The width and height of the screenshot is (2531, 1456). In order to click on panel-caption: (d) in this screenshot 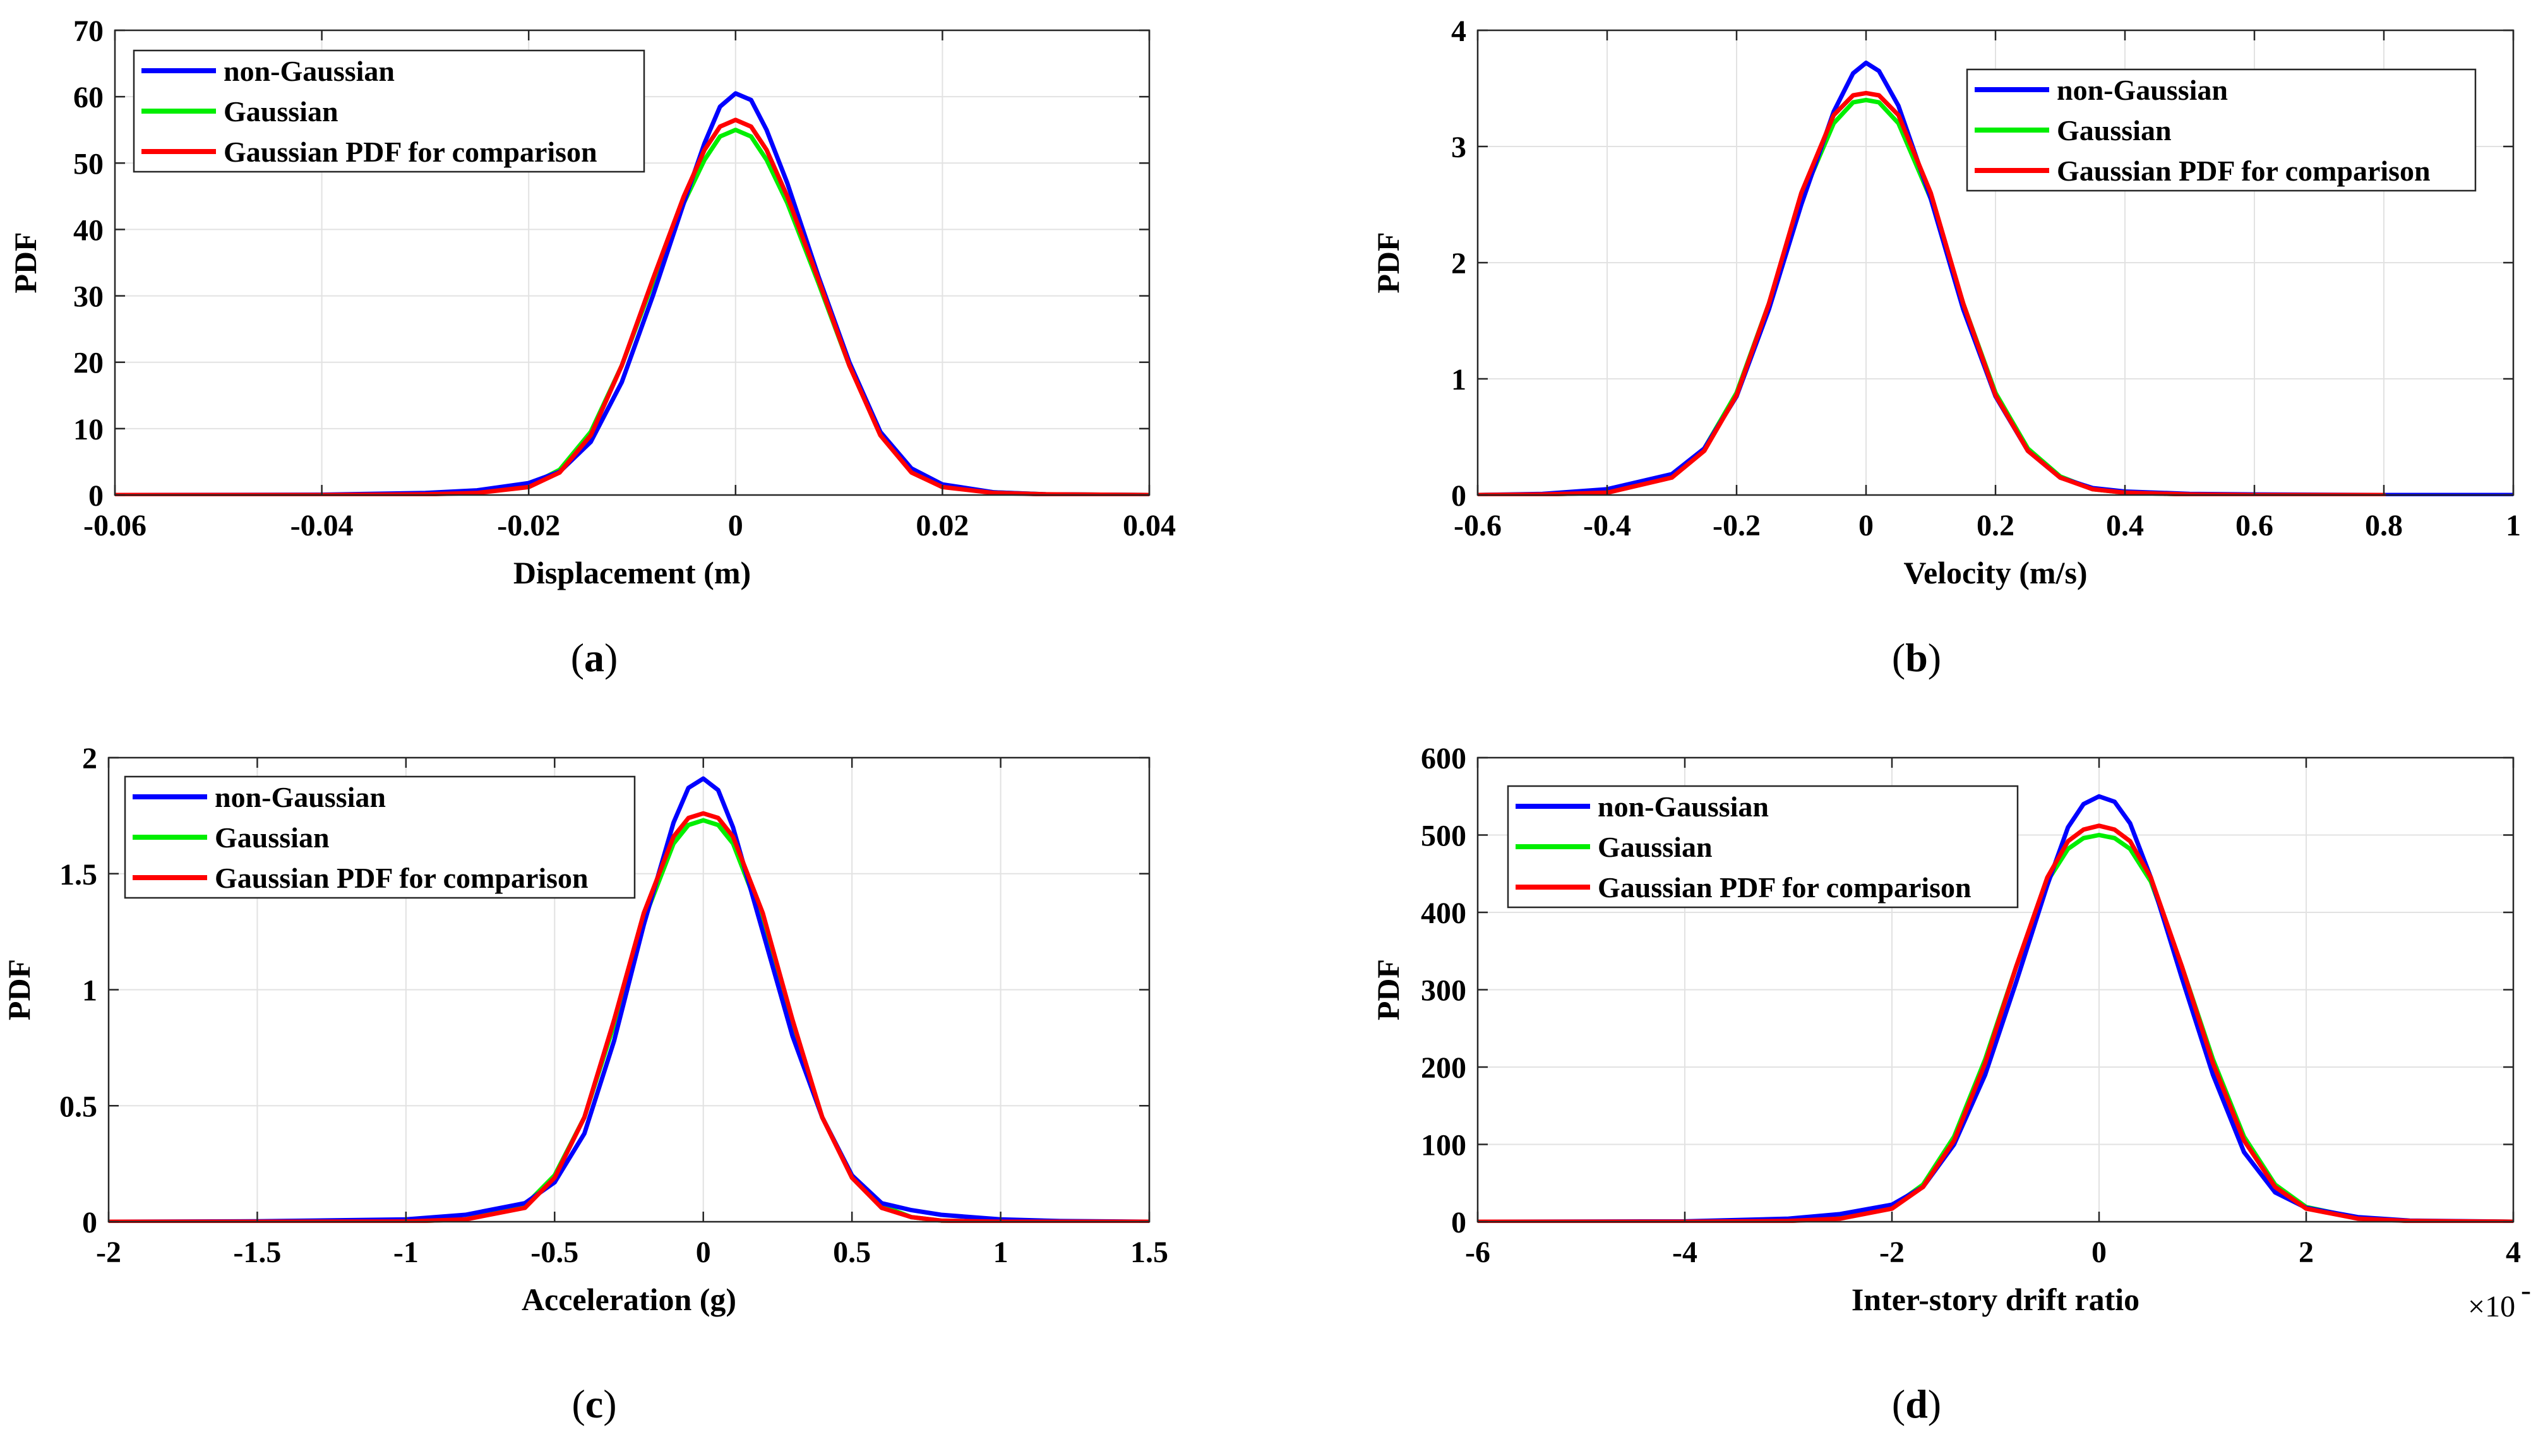, I will do `click(1916, 1403)`.